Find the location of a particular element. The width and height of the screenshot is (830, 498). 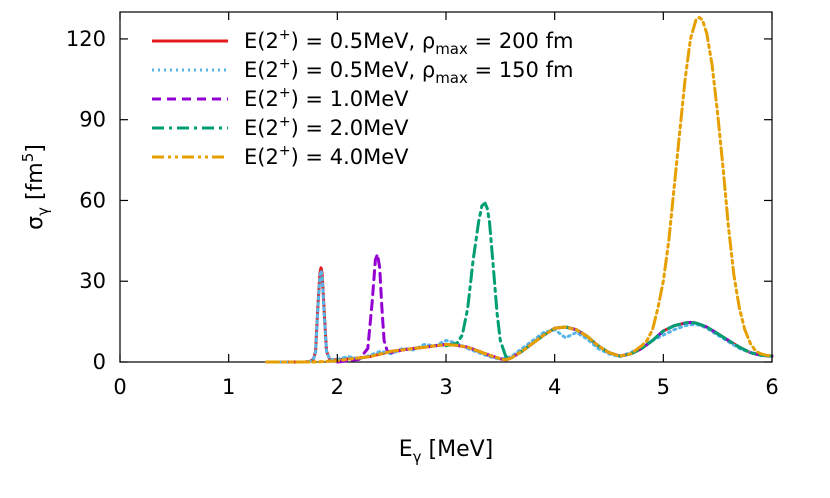

legend-label-0: E(2+) = 0.5MeV, ρmax = 200 fm is located at coordinates (408, 42).